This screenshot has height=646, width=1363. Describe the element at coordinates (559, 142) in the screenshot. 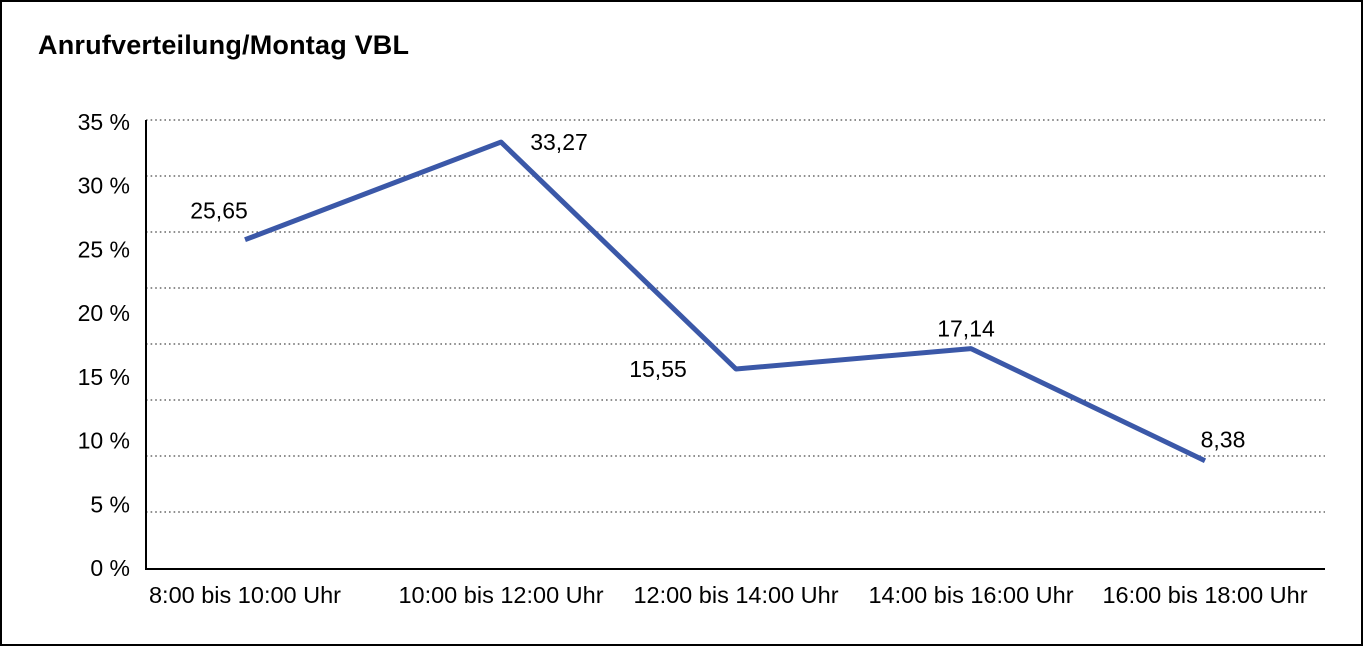

I see `data-point-label: 33,27` at that location.